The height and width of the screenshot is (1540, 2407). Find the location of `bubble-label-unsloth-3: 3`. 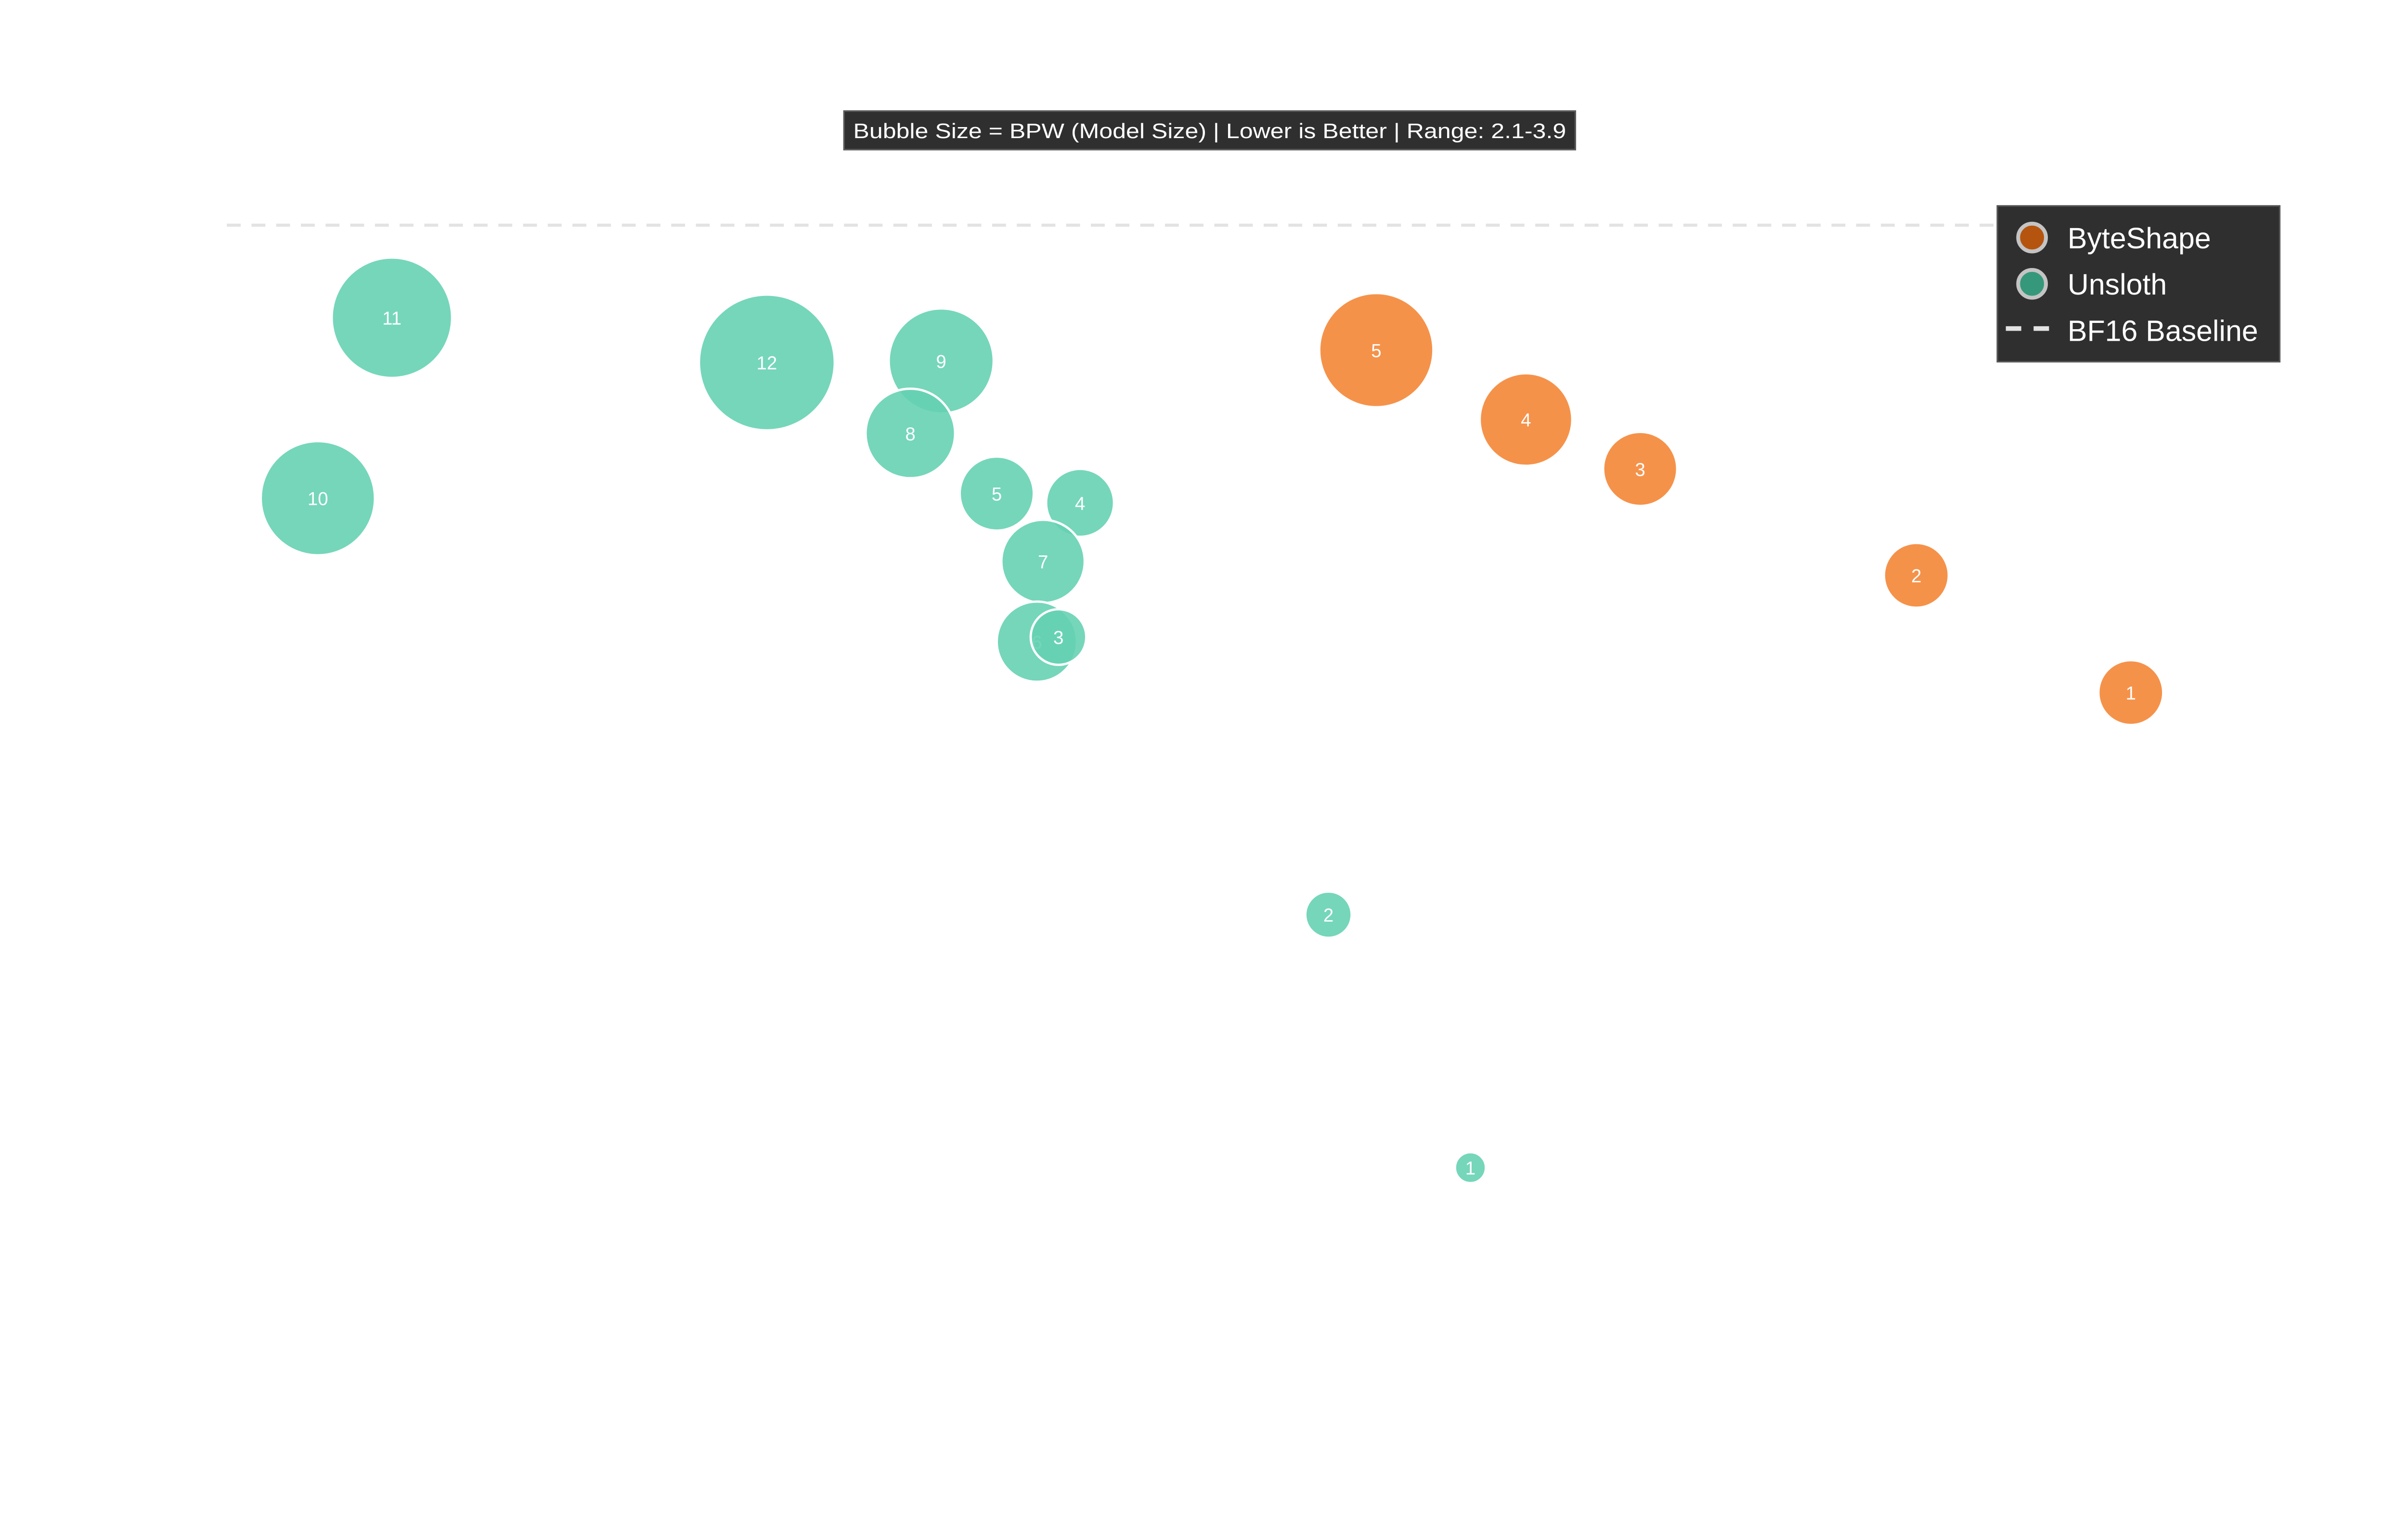

bubble-label-unsloth-3: 3 is located at coordinates (1058, 638).